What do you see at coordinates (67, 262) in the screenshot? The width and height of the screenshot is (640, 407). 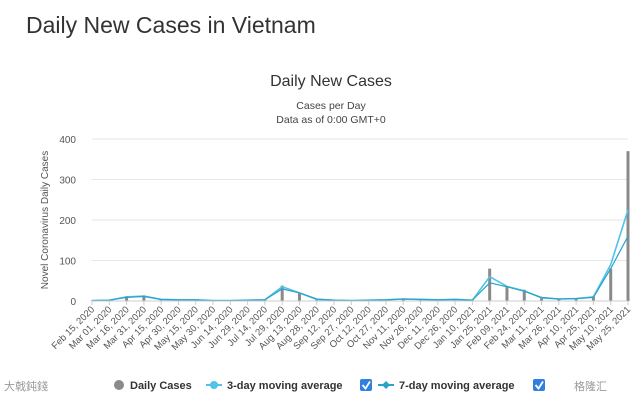 I see `y-tick-label: 100` at bounding box center [67, 262].